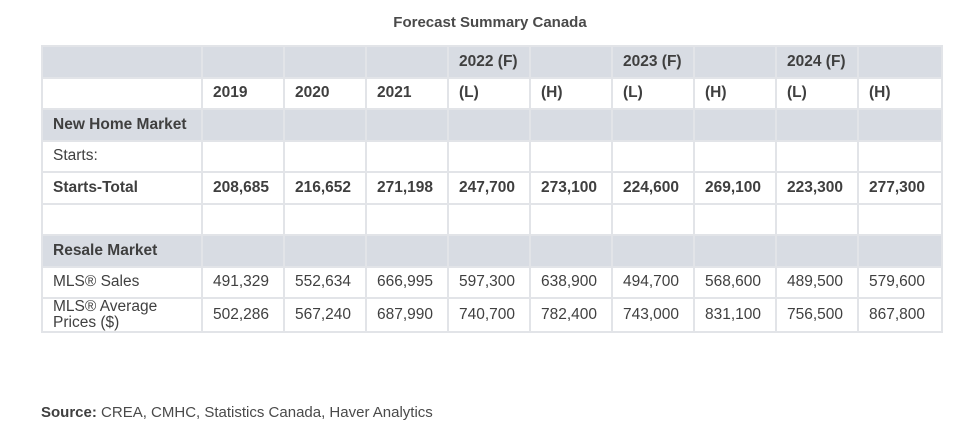 This screenshot has height=445, width=980. Describe the element at coordinates (817, 282) in the screenshot. I see `table-cell: 489,500` at that location.